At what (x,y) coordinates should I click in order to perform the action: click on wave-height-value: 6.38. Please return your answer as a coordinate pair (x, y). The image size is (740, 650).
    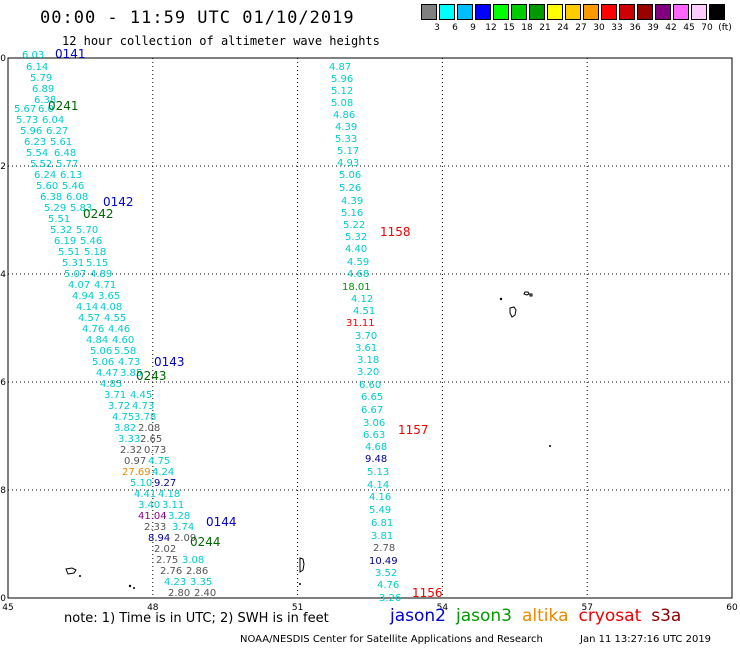
    Looking at the image, I should click on (45, 100).